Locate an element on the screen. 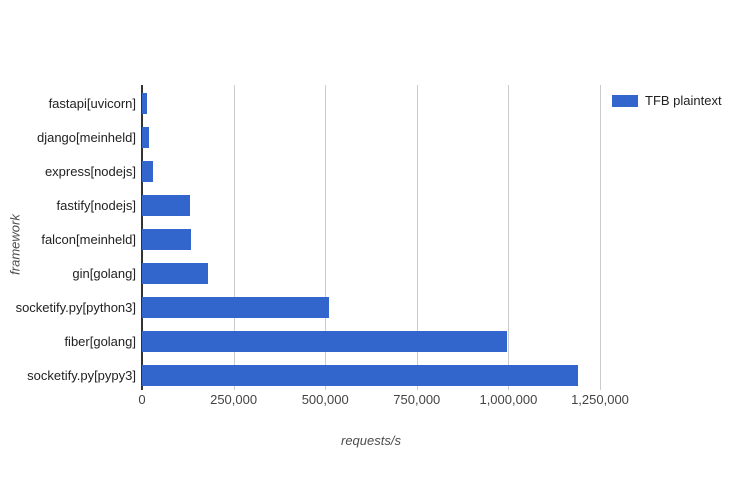  x-tick-label: 750,000 is located at coordinates (417, 399).